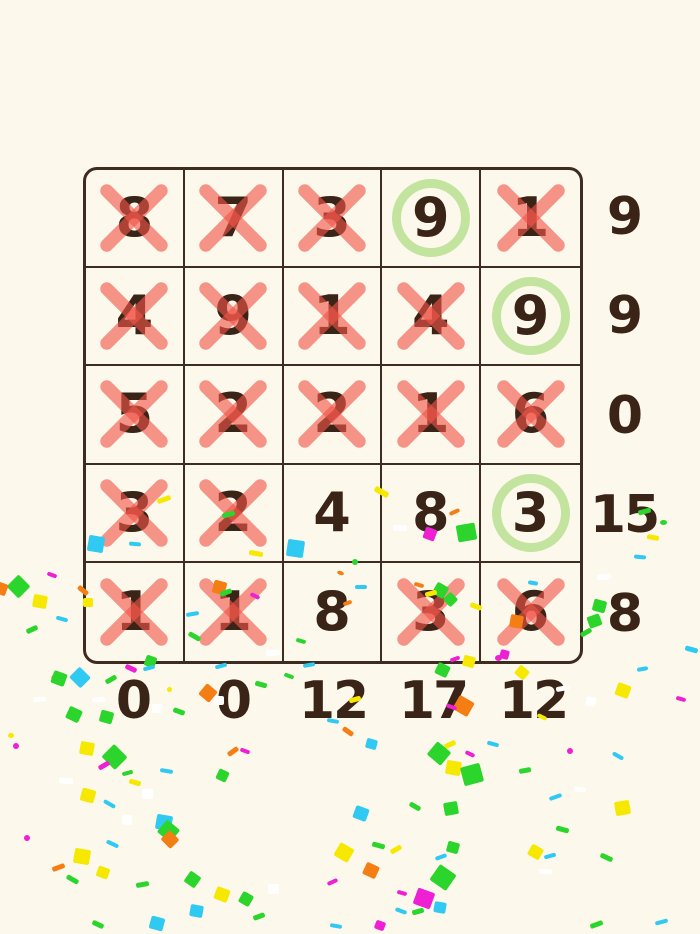  I want to click on cell-value: 5, so click(134, 414).